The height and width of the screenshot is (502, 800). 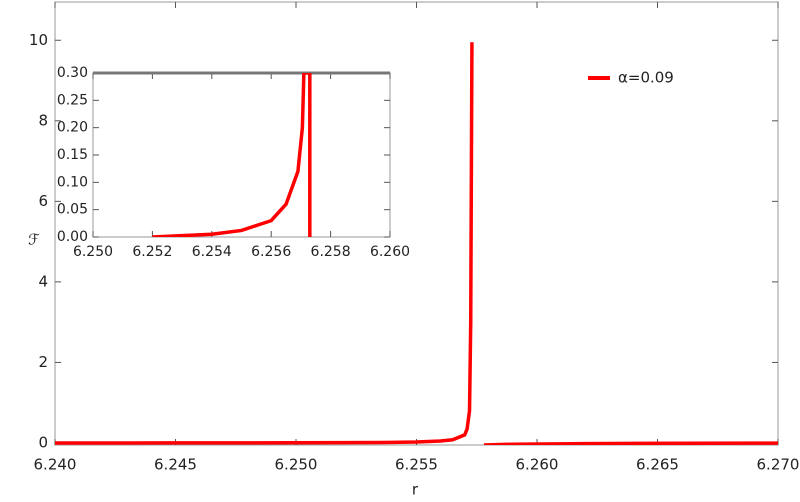 What do you see at coordinates (416, 465) in the screenshot?
I see `x-tick-label: 6.255` at bounding box center [416, 465].